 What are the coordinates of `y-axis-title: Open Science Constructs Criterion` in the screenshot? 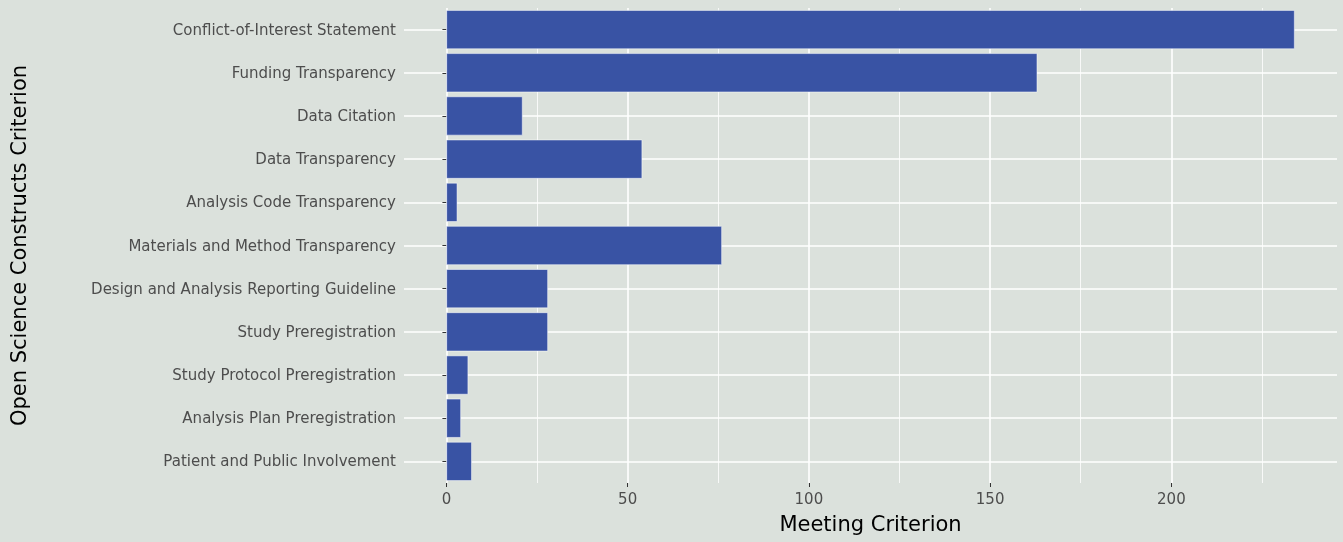 It's located at (18, 245).